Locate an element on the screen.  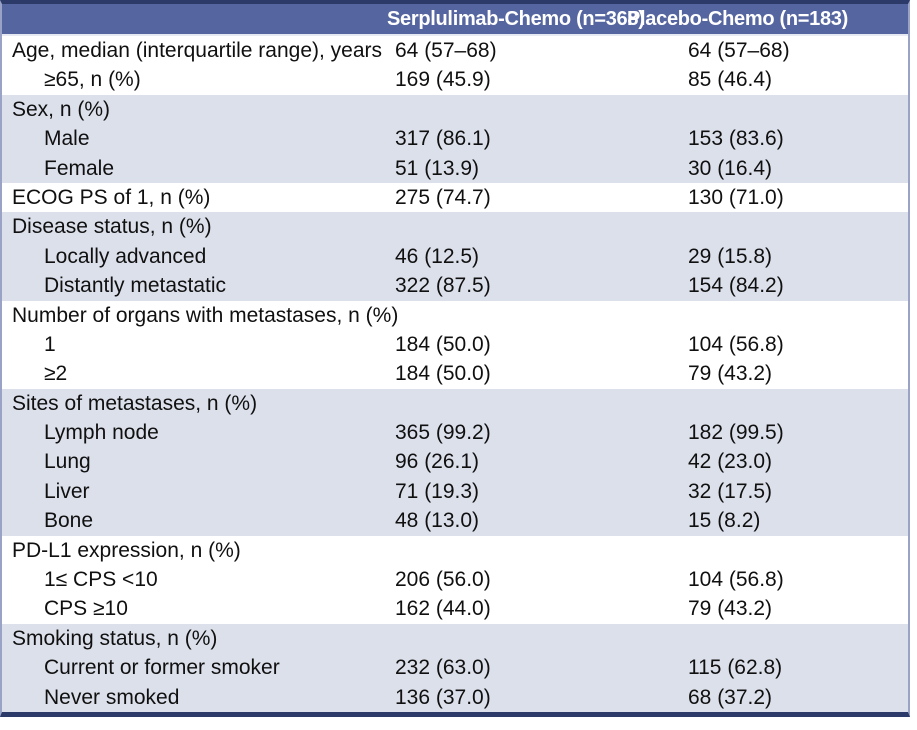
value-serplulimab: 169 (45.9) is located at coordinates (443, 80).